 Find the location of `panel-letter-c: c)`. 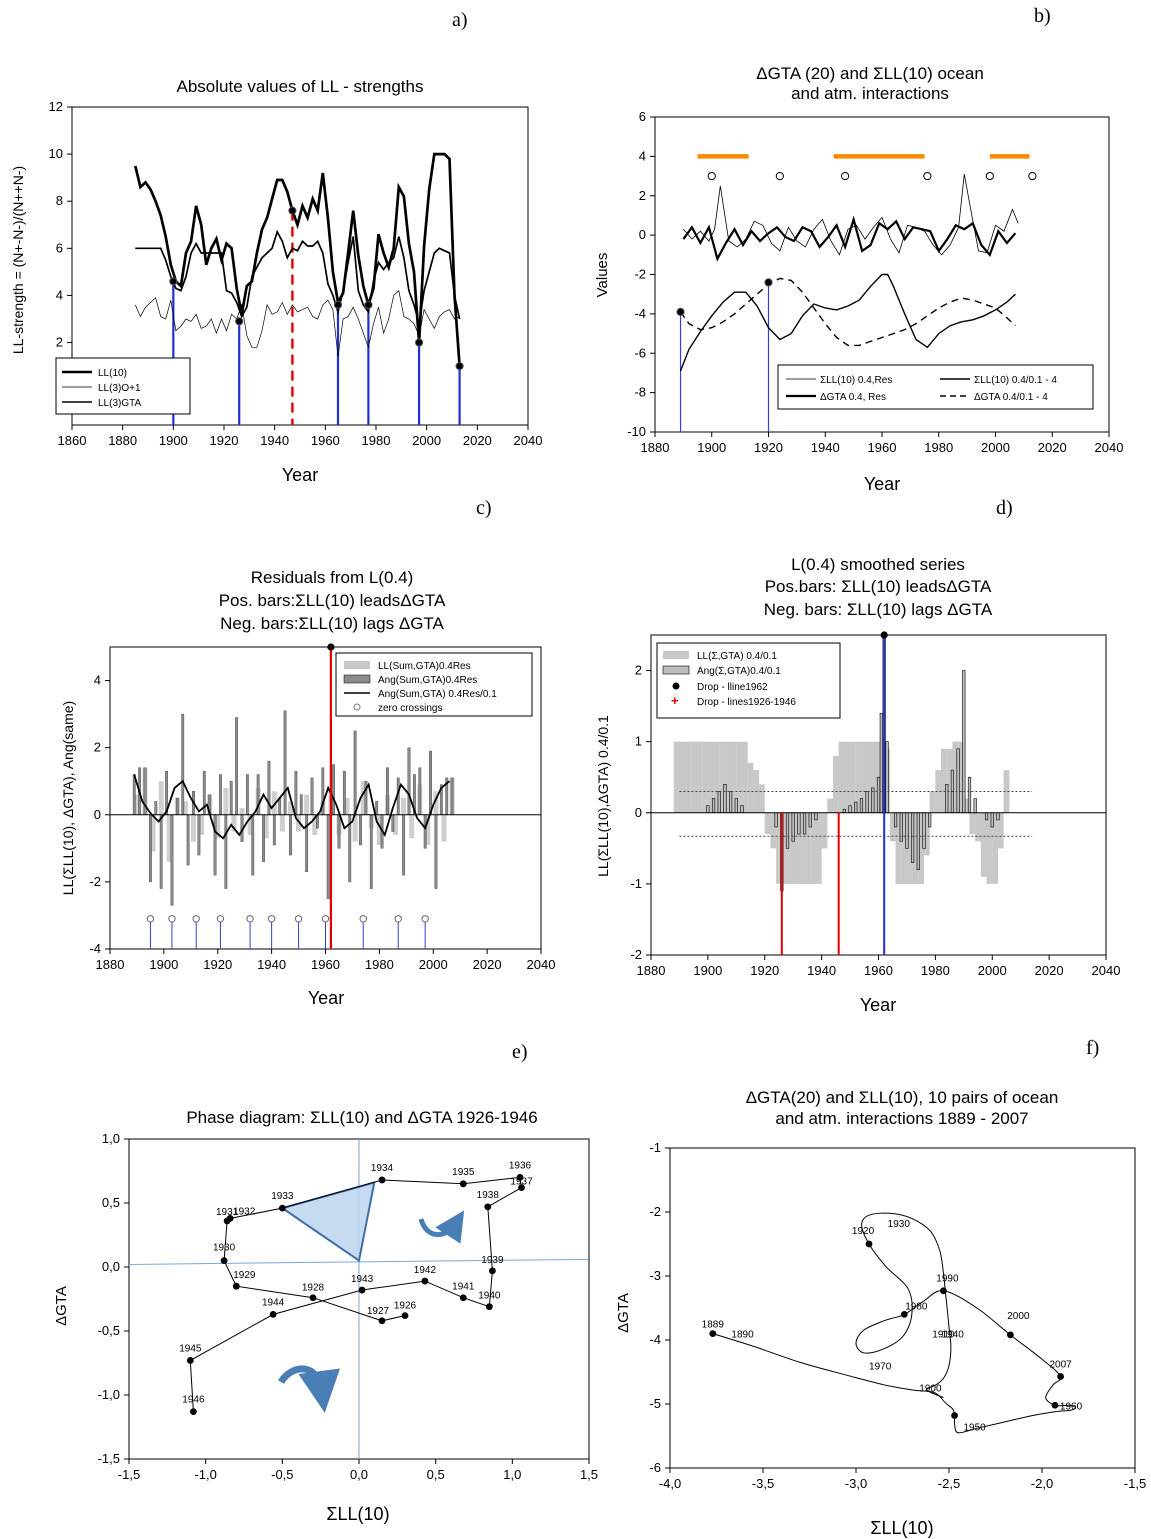

panel-letter-c: c) is located at coordinates (484, 508).